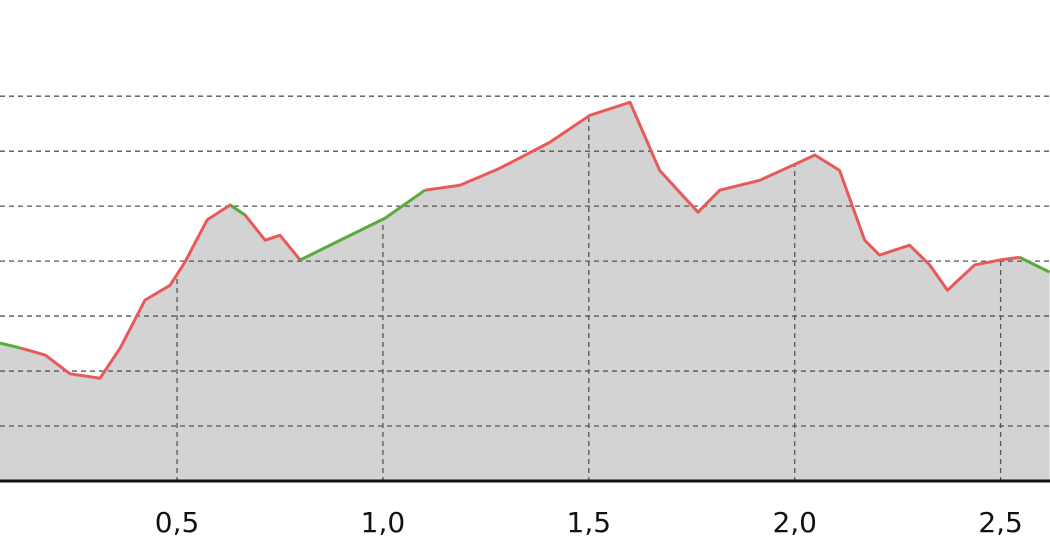 The image size is (1050, 560). What do you see at coordinates (383, 522) in the screenshot?
I see `x-tick-label: 1,0` at bounding box center [383, 522].